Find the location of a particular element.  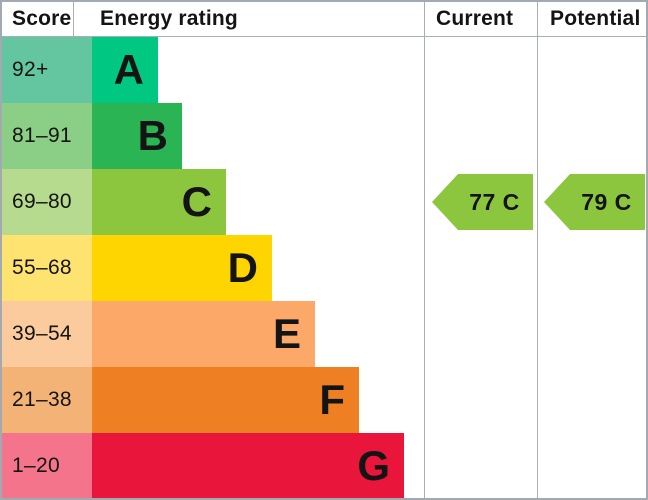

potential-rating-arrow: 79 C is located at coordinates (594, 202).